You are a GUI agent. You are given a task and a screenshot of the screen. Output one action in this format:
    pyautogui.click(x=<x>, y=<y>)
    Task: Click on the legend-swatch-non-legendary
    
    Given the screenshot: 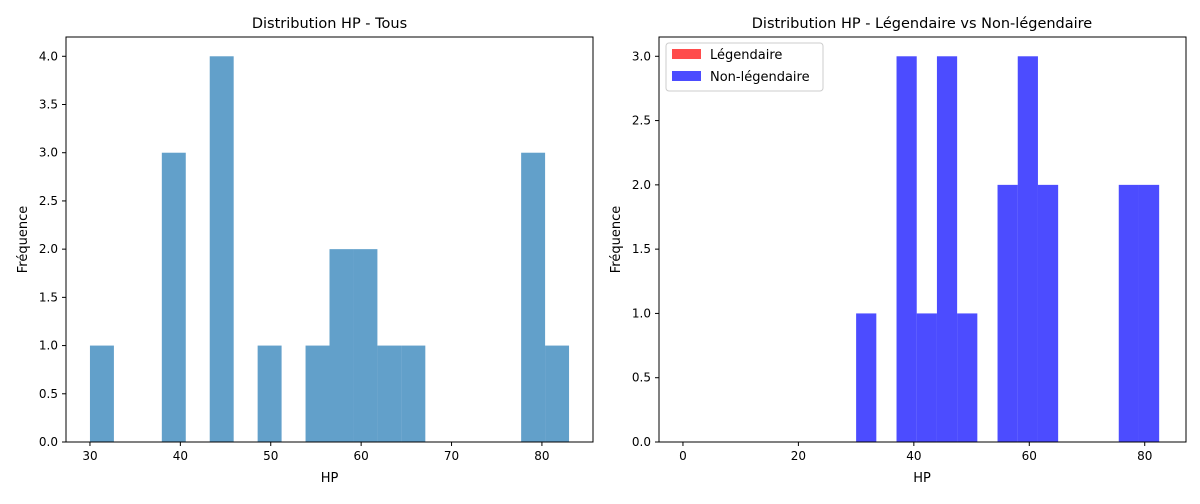 What is the action you would take?
    pyautogui.click(x=686, y=76)
    